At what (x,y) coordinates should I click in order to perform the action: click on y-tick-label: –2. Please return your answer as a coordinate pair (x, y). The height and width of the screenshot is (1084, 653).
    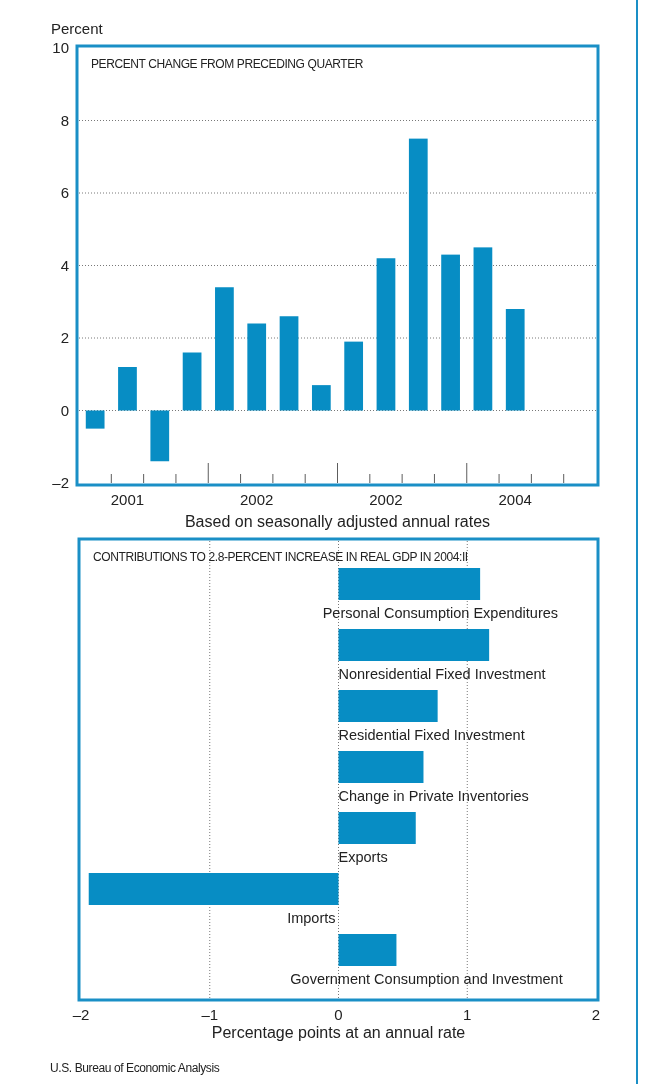
    Looking at the image, I should click on (60, 483).